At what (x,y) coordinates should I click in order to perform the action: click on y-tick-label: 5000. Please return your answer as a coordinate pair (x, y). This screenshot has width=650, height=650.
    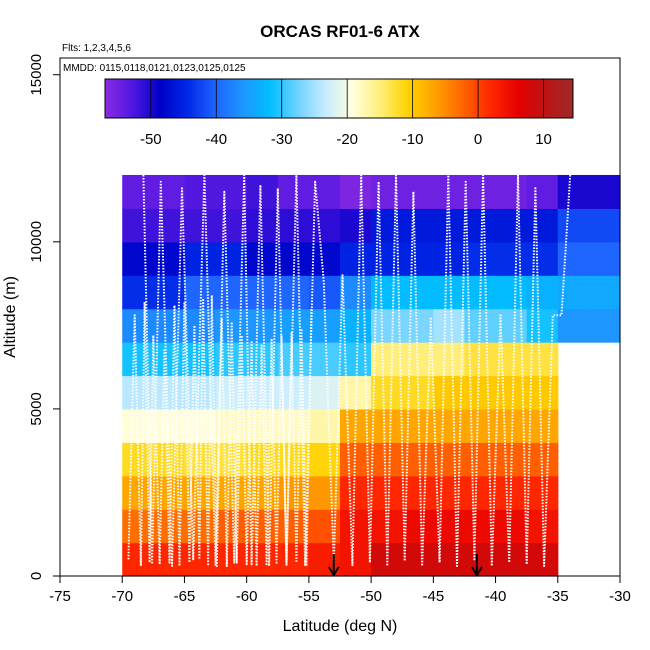
    Looking at the image, I should click on (36, 408).